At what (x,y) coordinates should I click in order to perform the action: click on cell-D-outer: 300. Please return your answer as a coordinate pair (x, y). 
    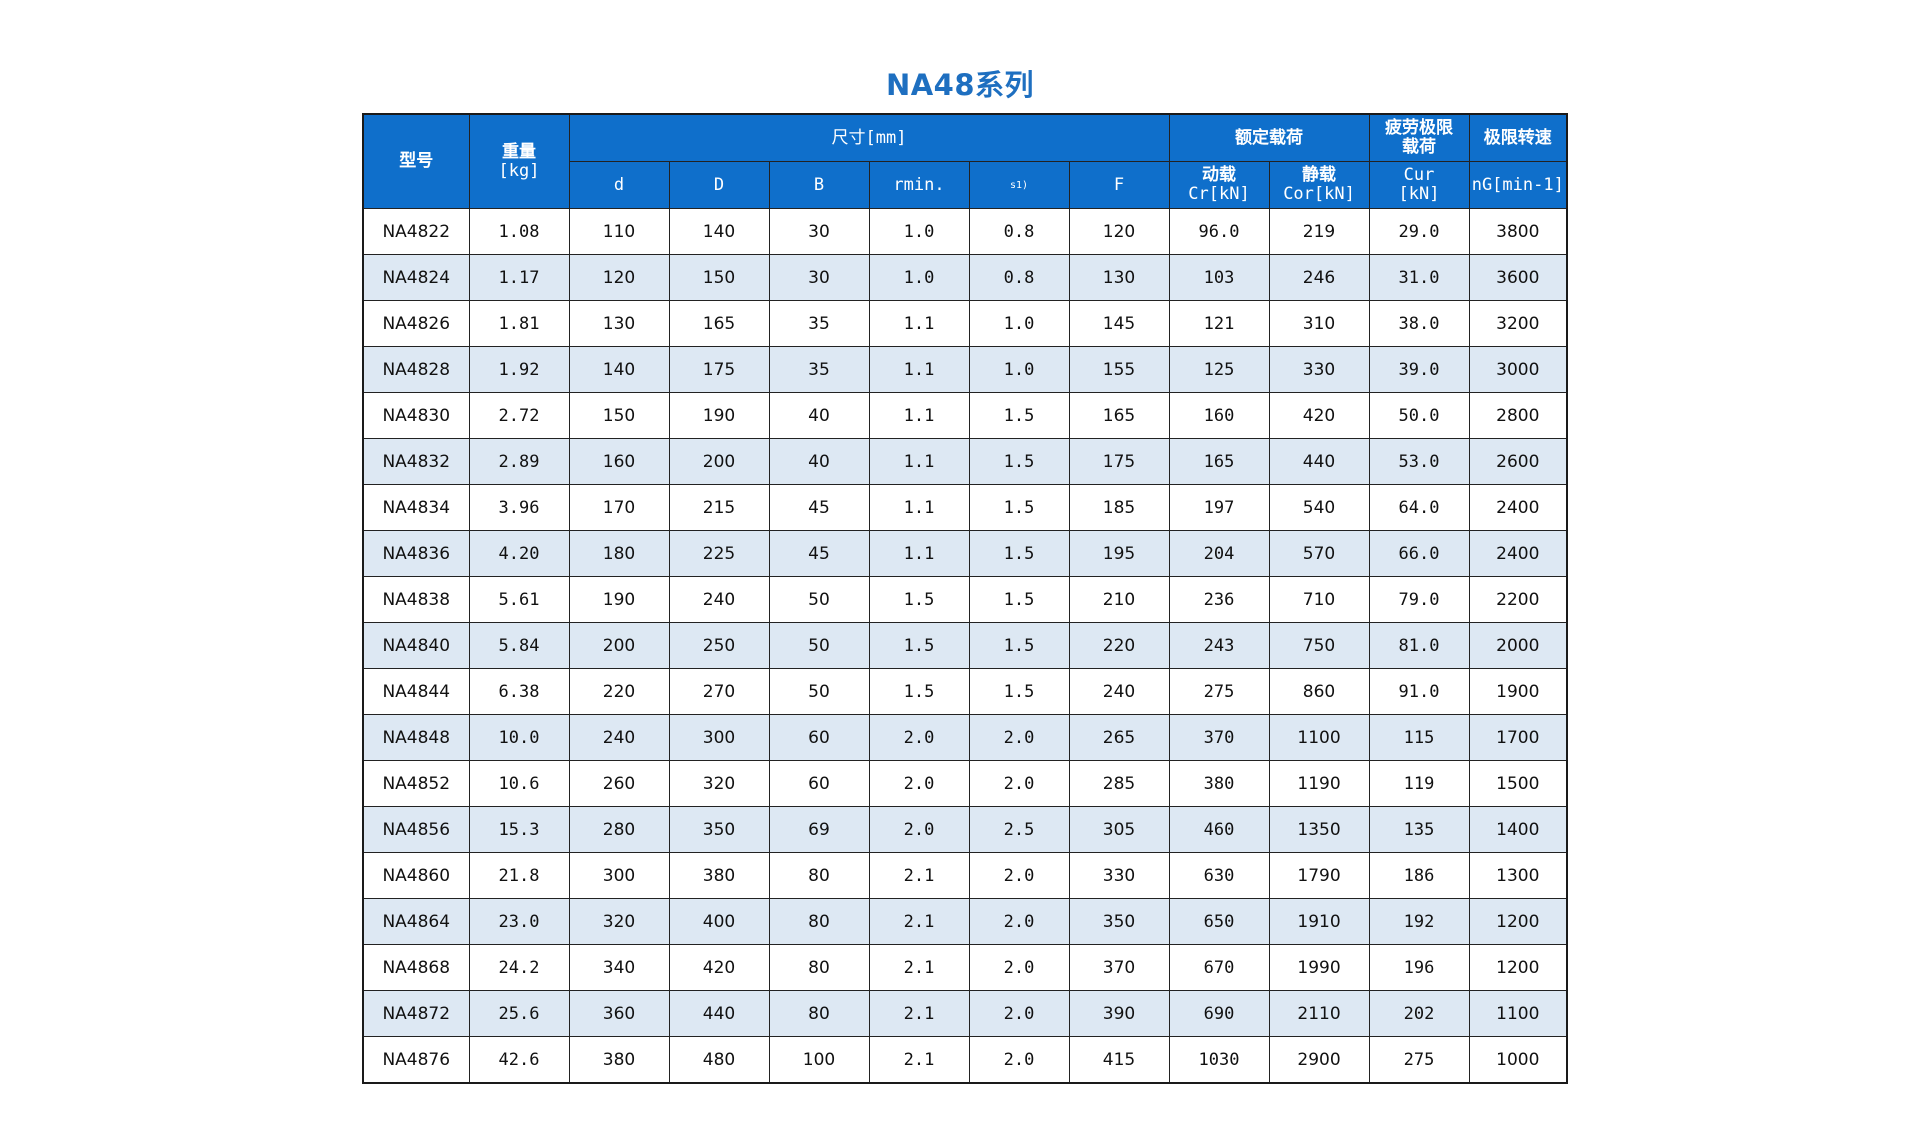
    Looking at the image, I should click on (719, 737).